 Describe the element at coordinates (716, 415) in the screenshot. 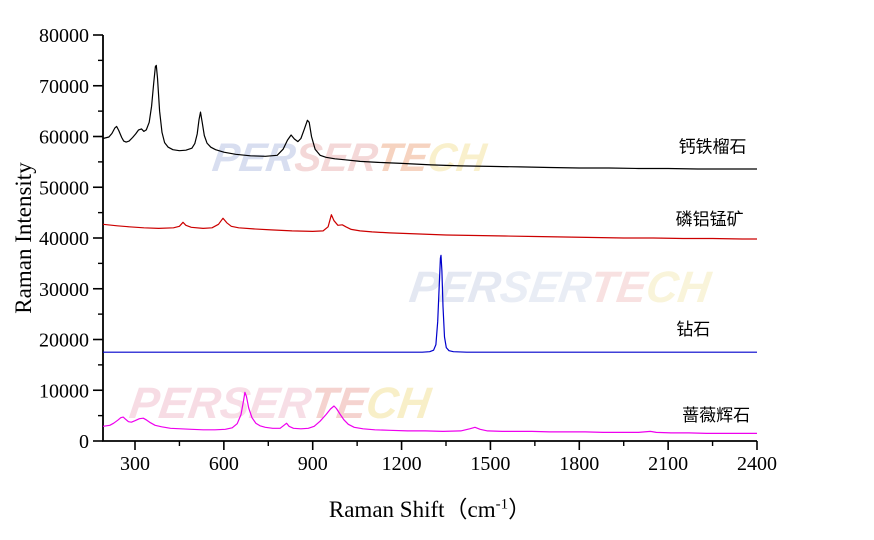

I see `curve-label-rhodonite: 蔷薇辉石` at that location.